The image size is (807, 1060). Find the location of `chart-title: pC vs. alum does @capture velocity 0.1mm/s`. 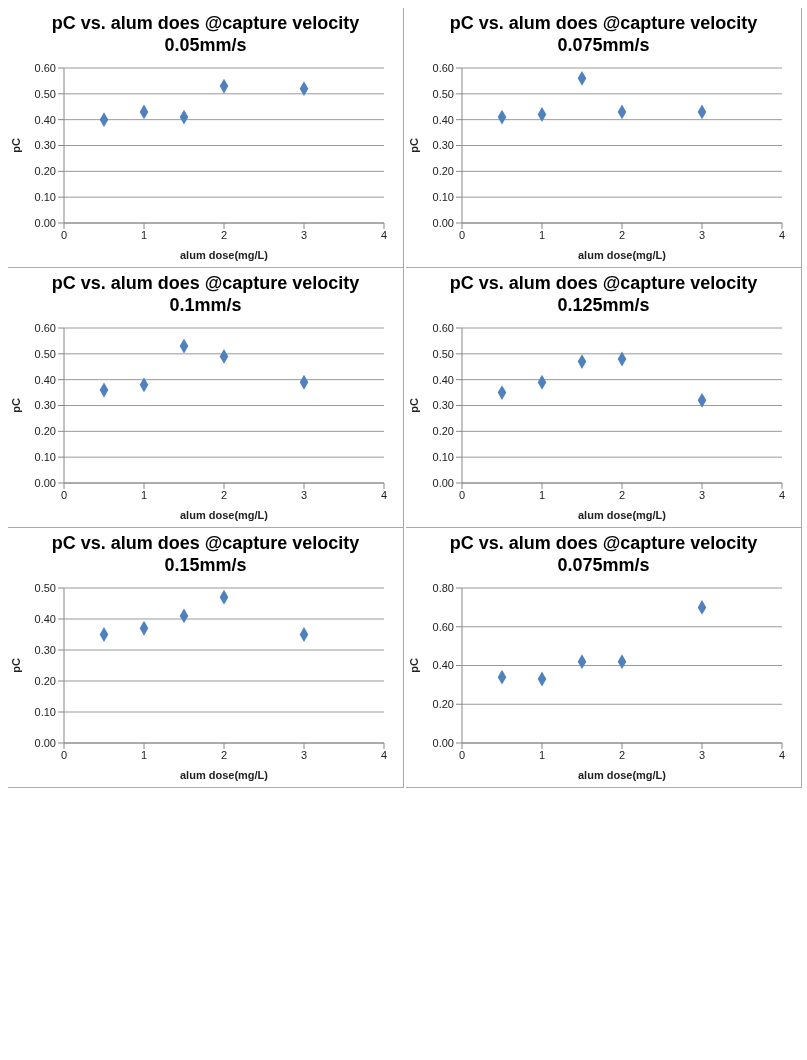

chart-title: pC vs. alum does @capture velocity 0.1mm/s is located at coordinates (205, 294).